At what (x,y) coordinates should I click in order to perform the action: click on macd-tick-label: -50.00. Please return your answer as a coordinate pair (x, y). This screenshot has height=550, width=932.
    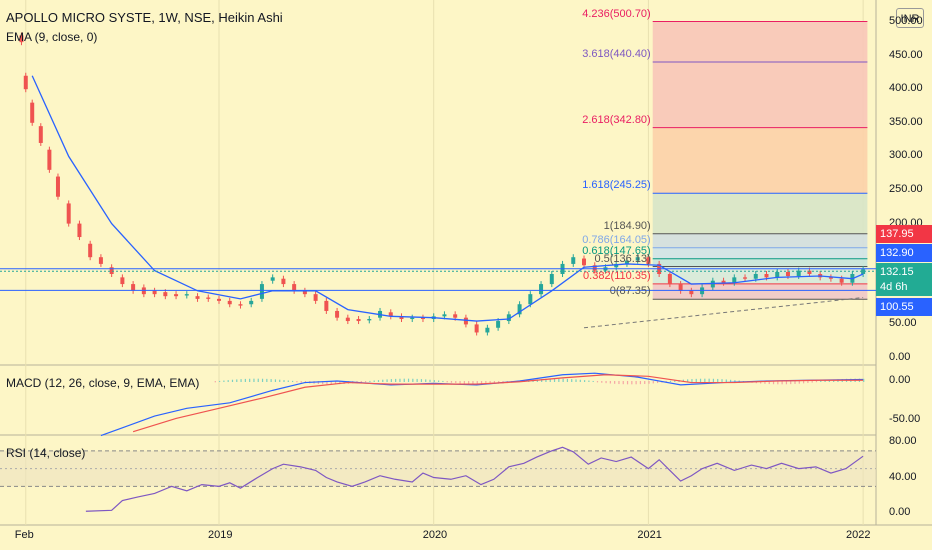
    Looking at the image, I should click on (905, 419).